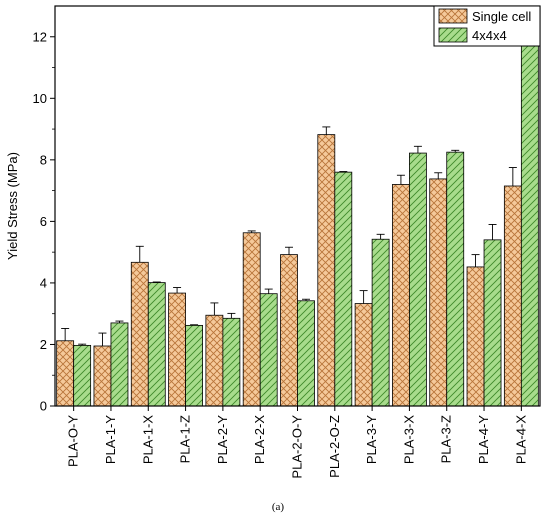 The width and height of the screenshot is (550, 515). What do you see at coordinates (475, 336) in the screenshot?
I see `bar-single-cell-pla-4-y` at bounding box center [475, 336].